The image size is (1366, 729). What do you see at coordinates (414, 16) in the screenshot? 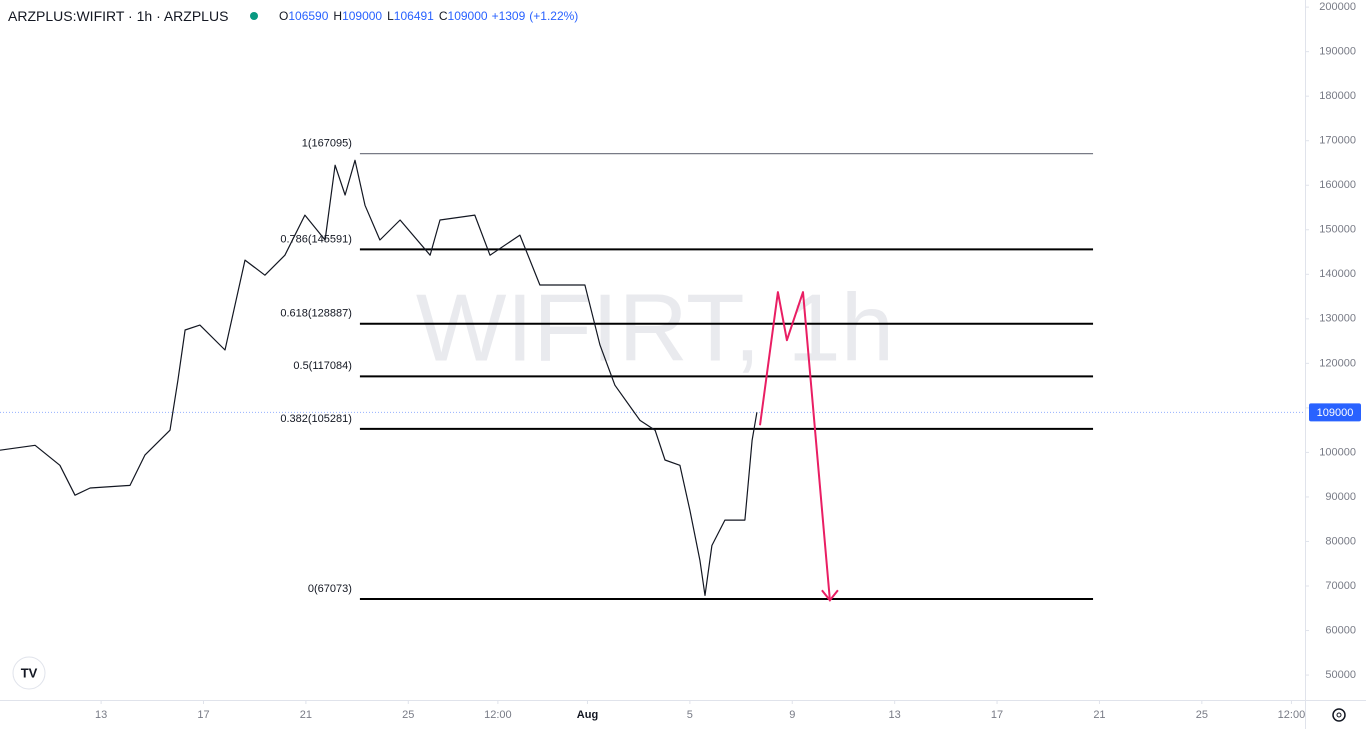
I see `ohlc-value: 106491` at bounding box center [414, 16].